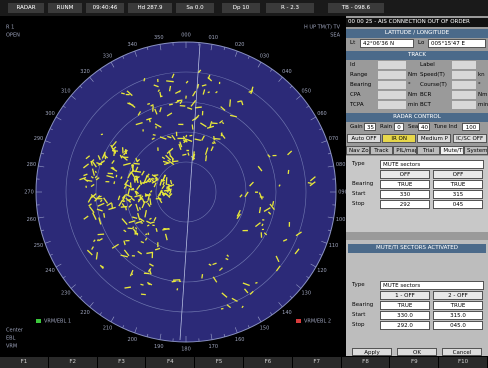  Describe the element at coordinates (316, 362) in the screenshot. I see `function-key: F7` at that location.